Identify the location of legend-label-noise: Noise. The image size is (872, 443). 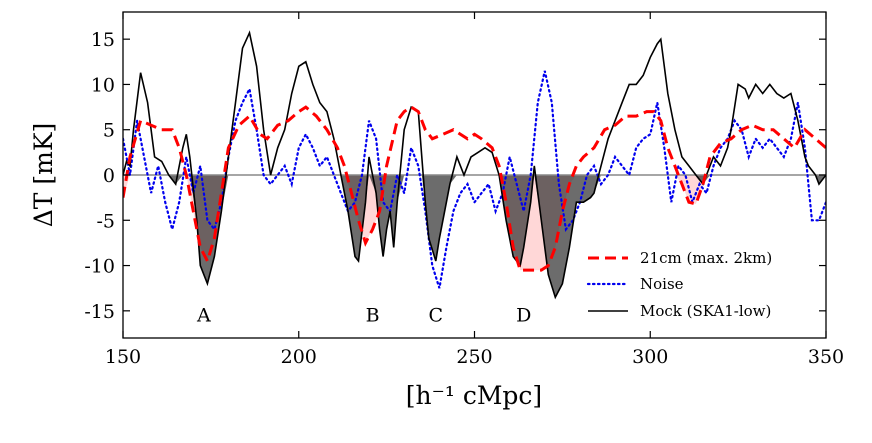
(662, 284).